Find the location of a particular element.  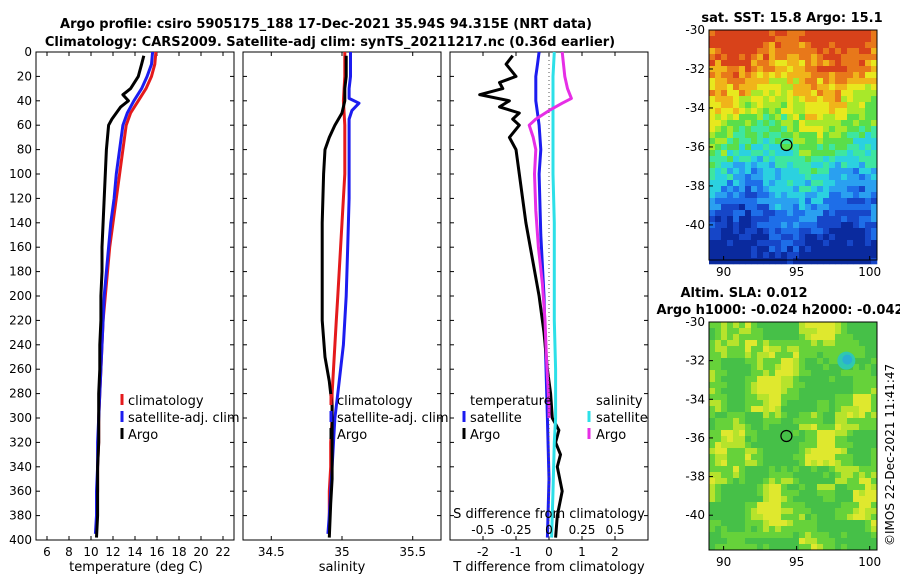

y-tick-label: -38 is located at coordinates (695, 186).